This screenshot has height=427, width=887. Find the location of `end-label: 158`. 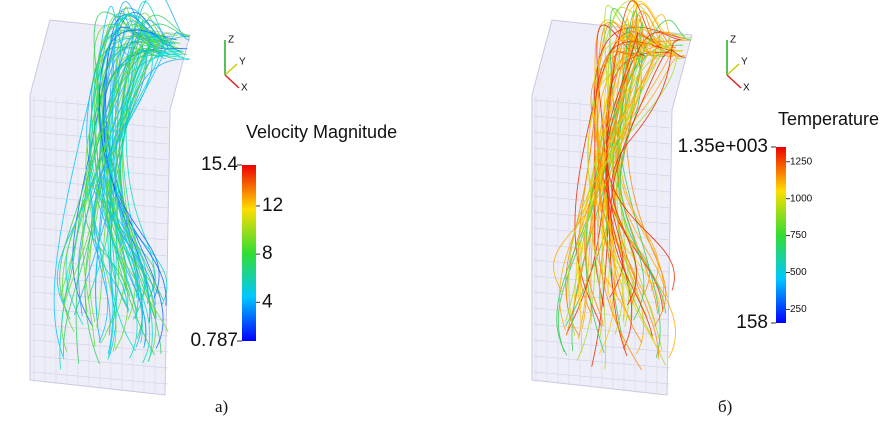

end-label: 158 is located at coordinates (752, 322).